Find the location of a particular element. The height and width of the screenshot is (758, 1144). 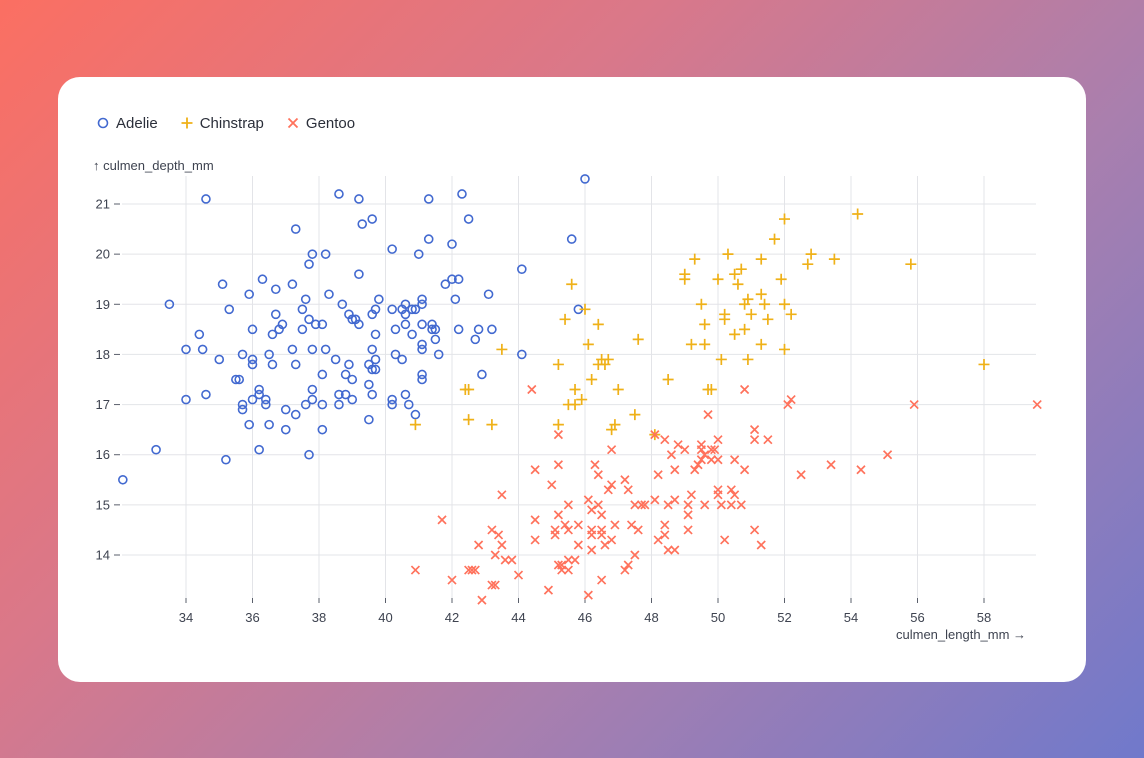

legend: Adelie Chinstrap Gentoo is located at coordinates (225, 123).